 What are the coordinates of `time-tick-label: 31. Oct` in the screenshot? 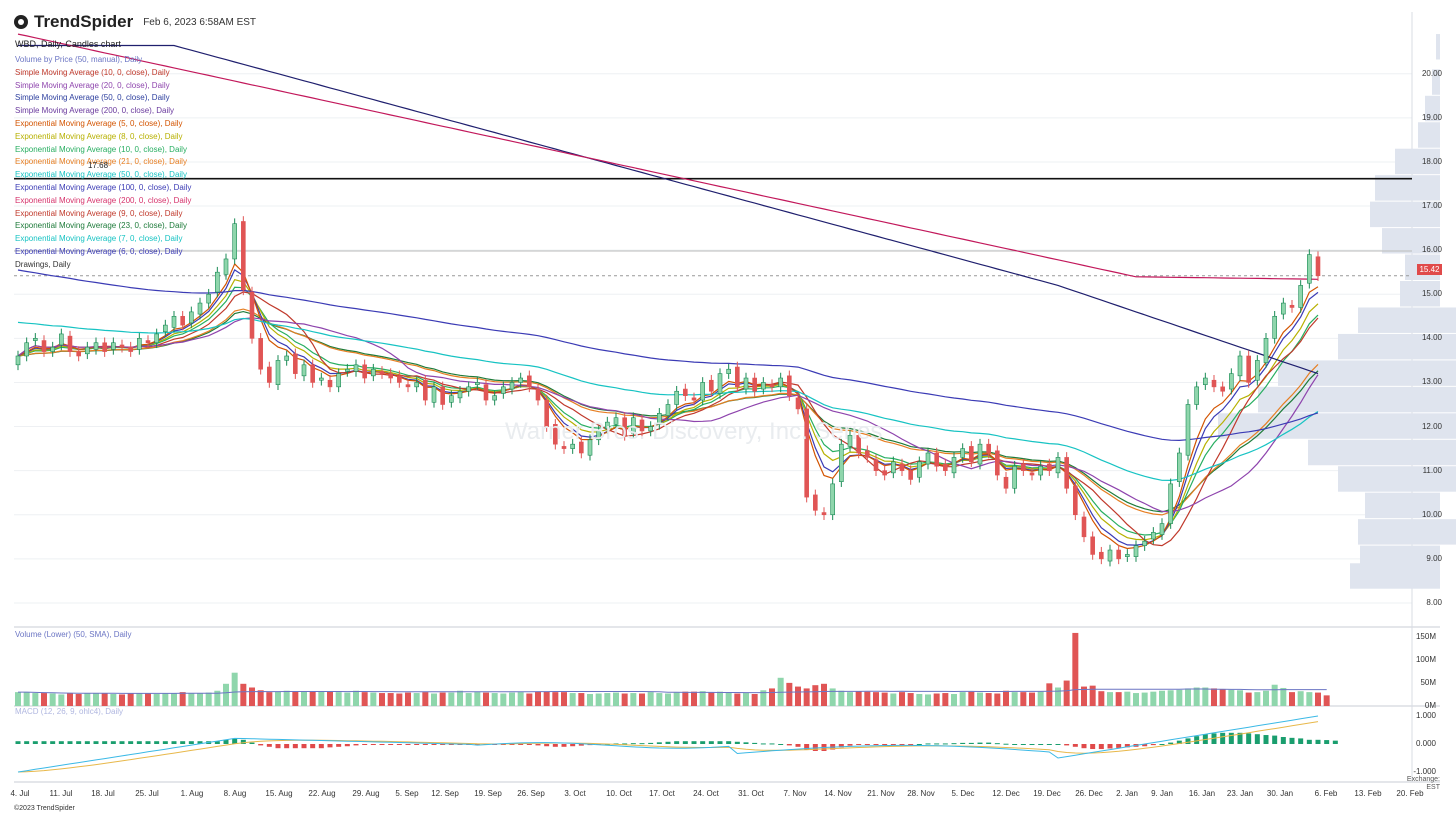 It's located at (751, 793).